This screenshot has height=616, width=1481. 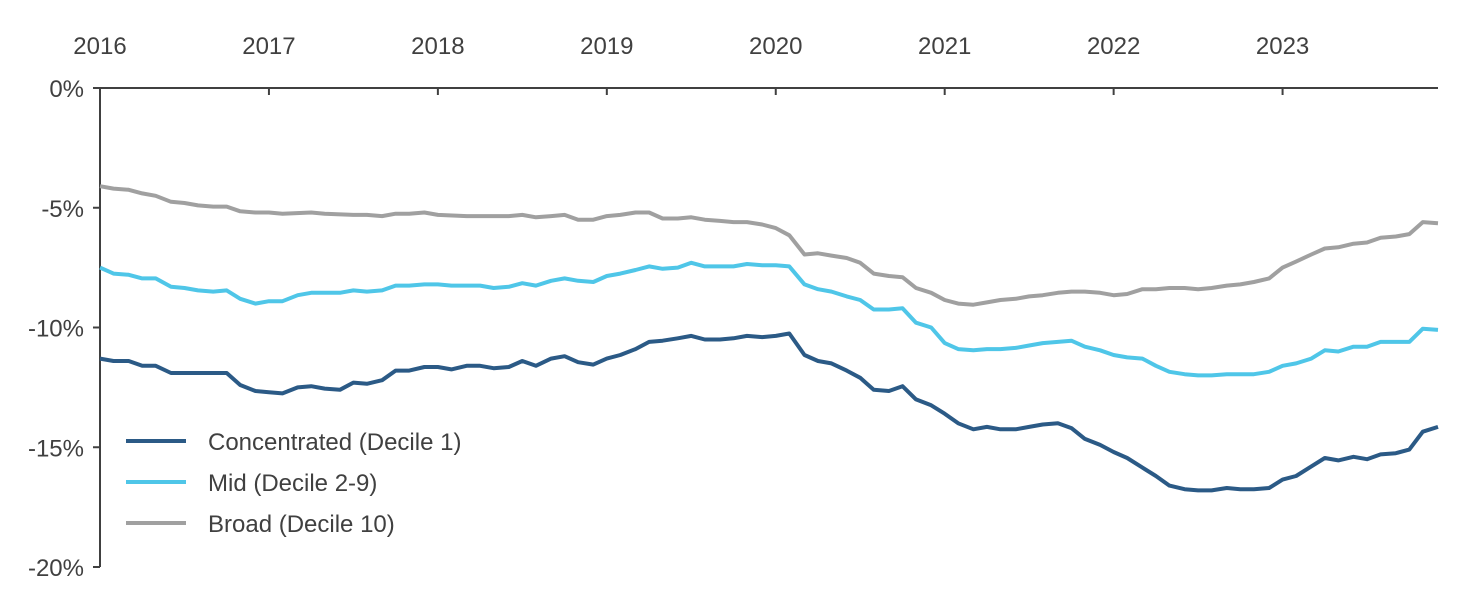 I want to click on legend-label-0: Concentrated (Decile 1), so click(x=334, y=442).